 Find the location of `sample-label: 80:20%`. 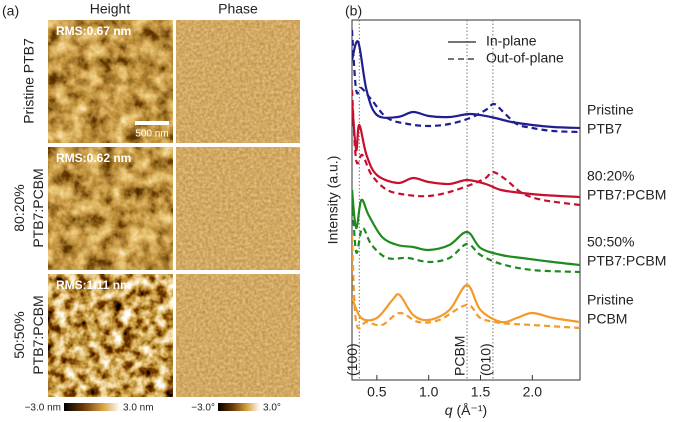

sample-label: 80:20% is located at coordinates (610, 176).